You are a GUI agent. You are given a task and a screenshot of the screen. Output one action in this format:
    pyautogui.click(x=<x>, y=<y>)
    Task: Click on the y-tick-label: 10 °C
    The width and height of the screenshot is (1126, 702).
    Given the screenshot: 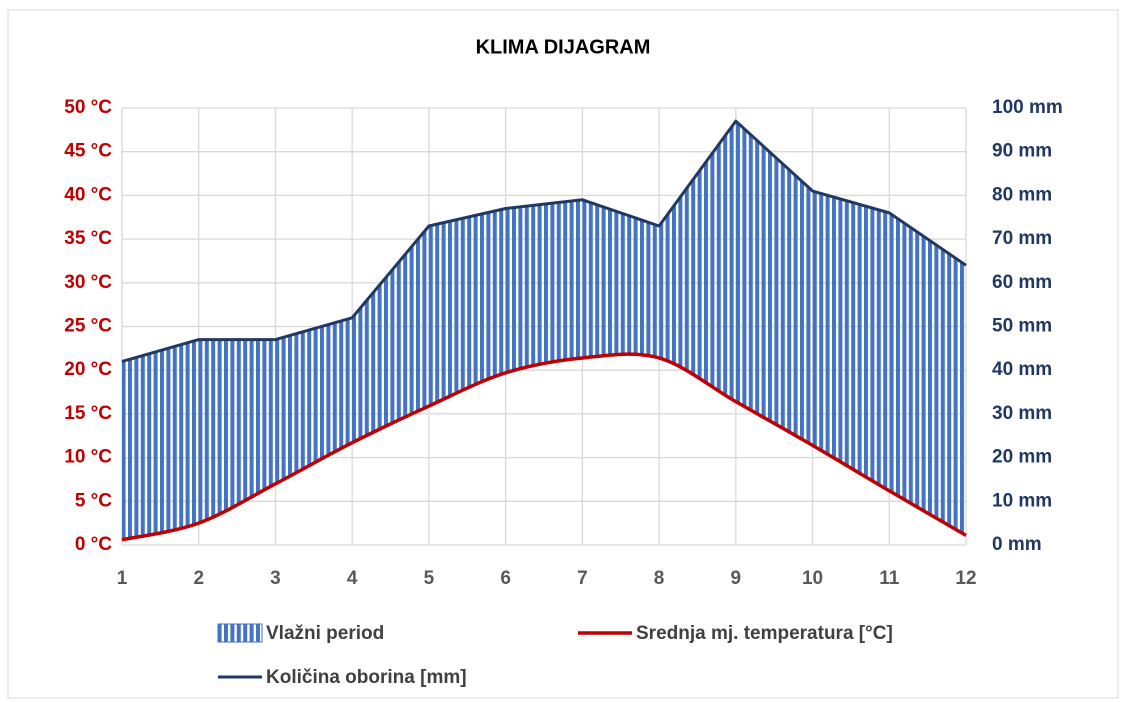 What is the action you would take?
    pyautogui.click(x=88, y=457)
    